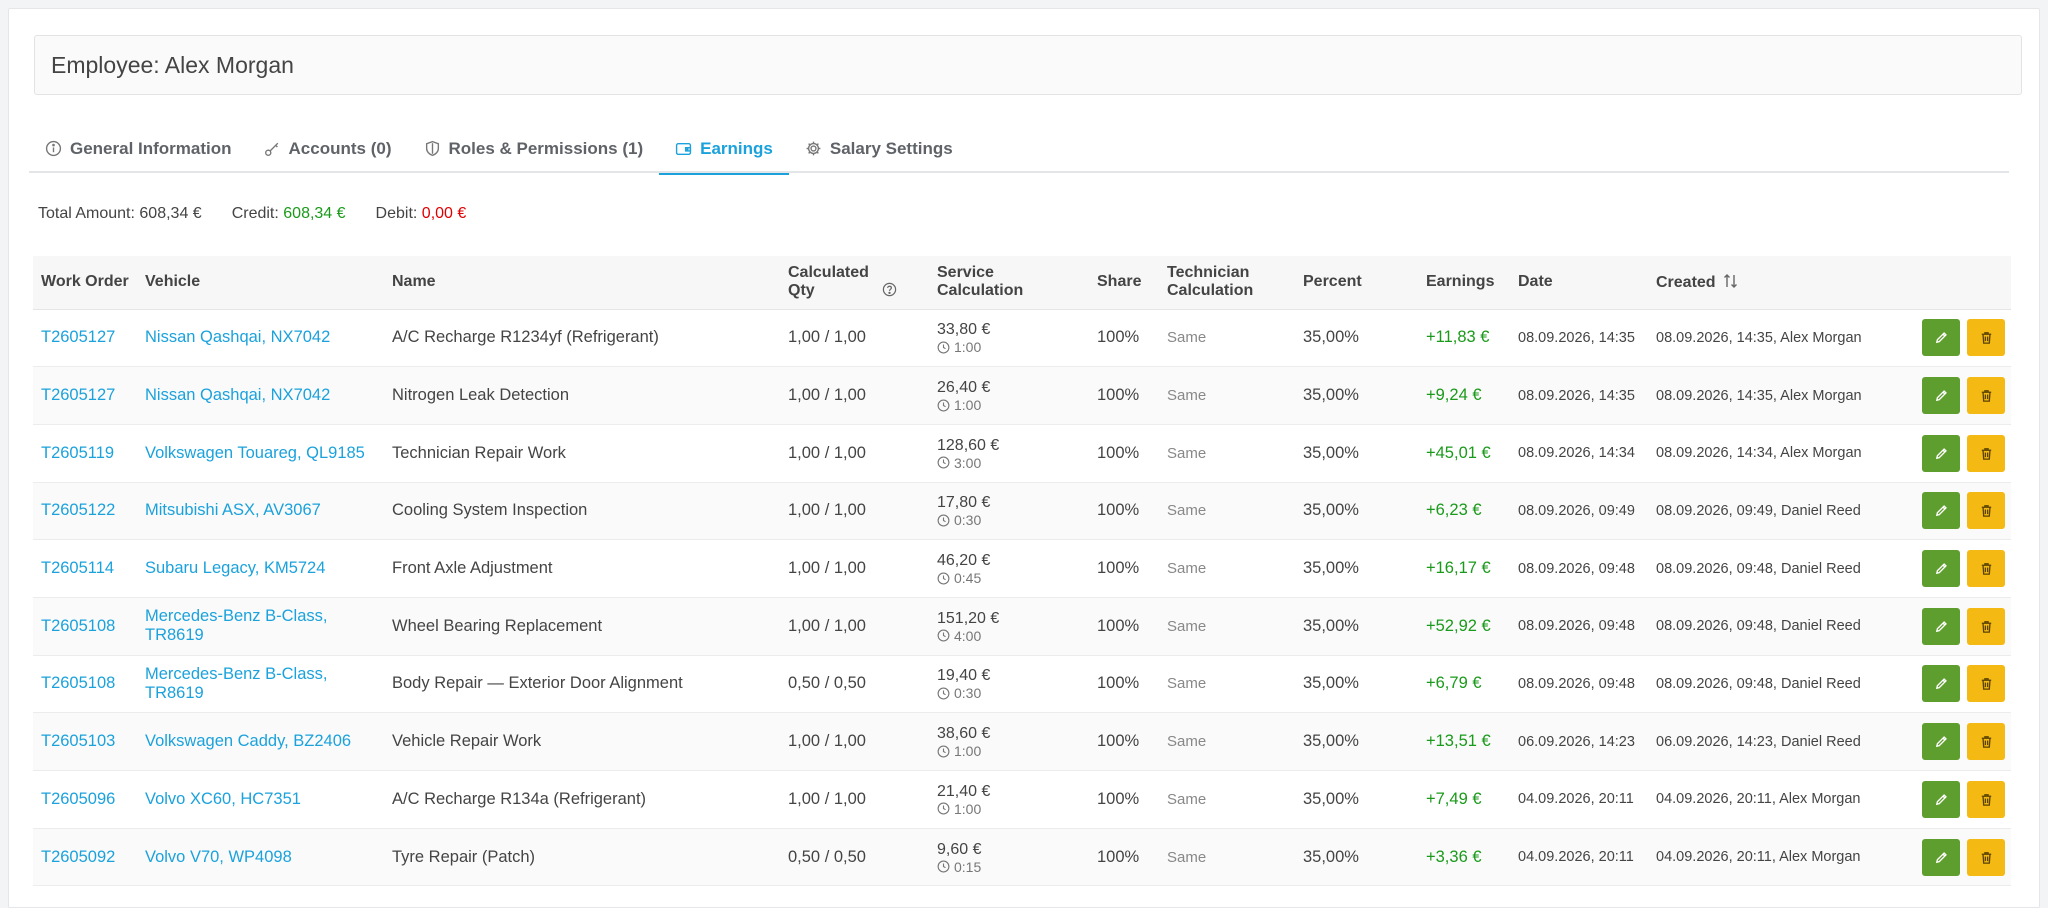 This screenshot has height=908, width=2048. What do you see at coordinates (968, 445) in the screenshot?
I see `service-price: 128,60 €` at bounding box center [968, 445].